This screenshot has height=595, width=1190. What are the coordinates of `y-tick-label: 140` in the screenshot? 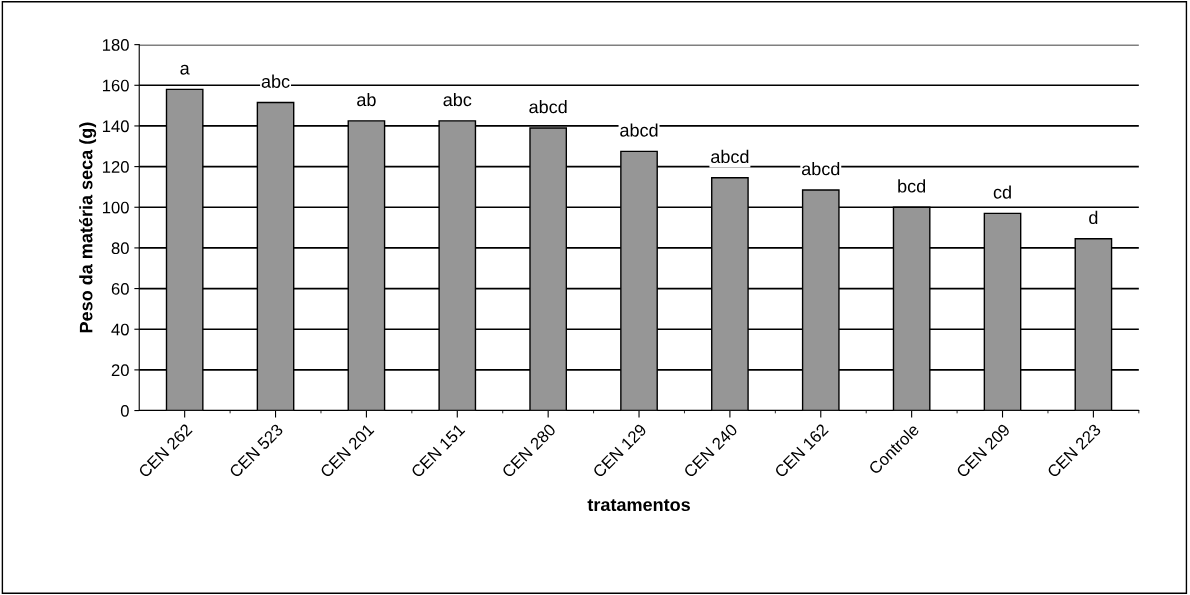 It's located at (115, 126).